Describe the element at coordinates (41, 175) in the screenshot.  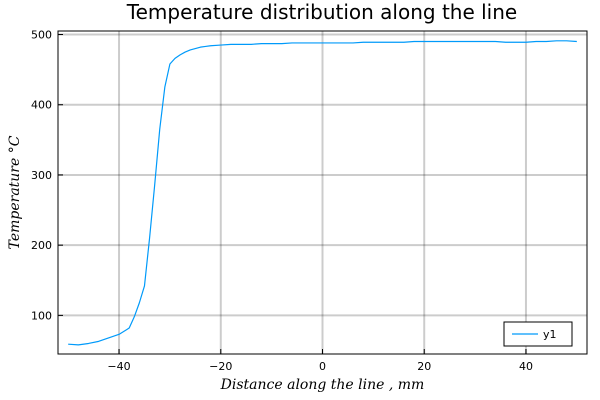
I see `y-tick-label: 300` at that location.